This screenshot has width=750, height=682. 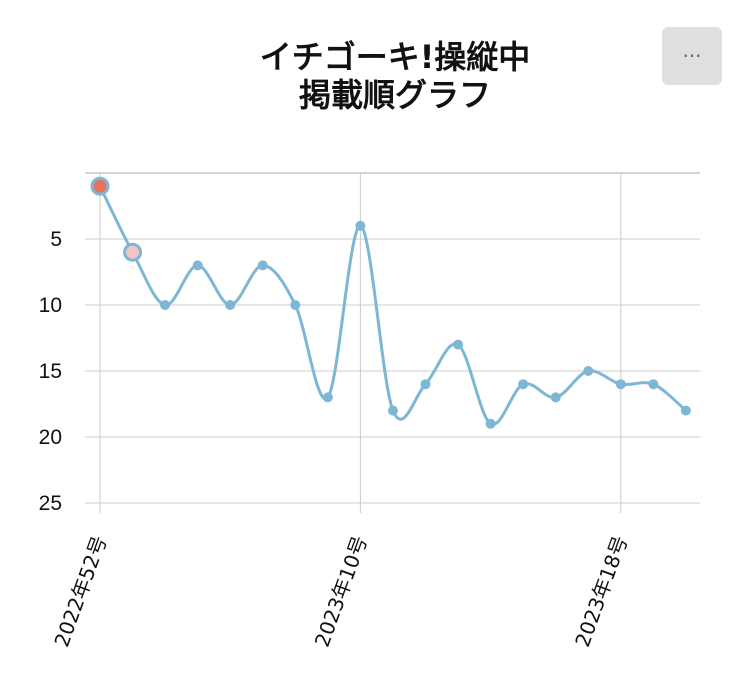 I want to click on y-tick-label: 25, so click(x=50, y=503).